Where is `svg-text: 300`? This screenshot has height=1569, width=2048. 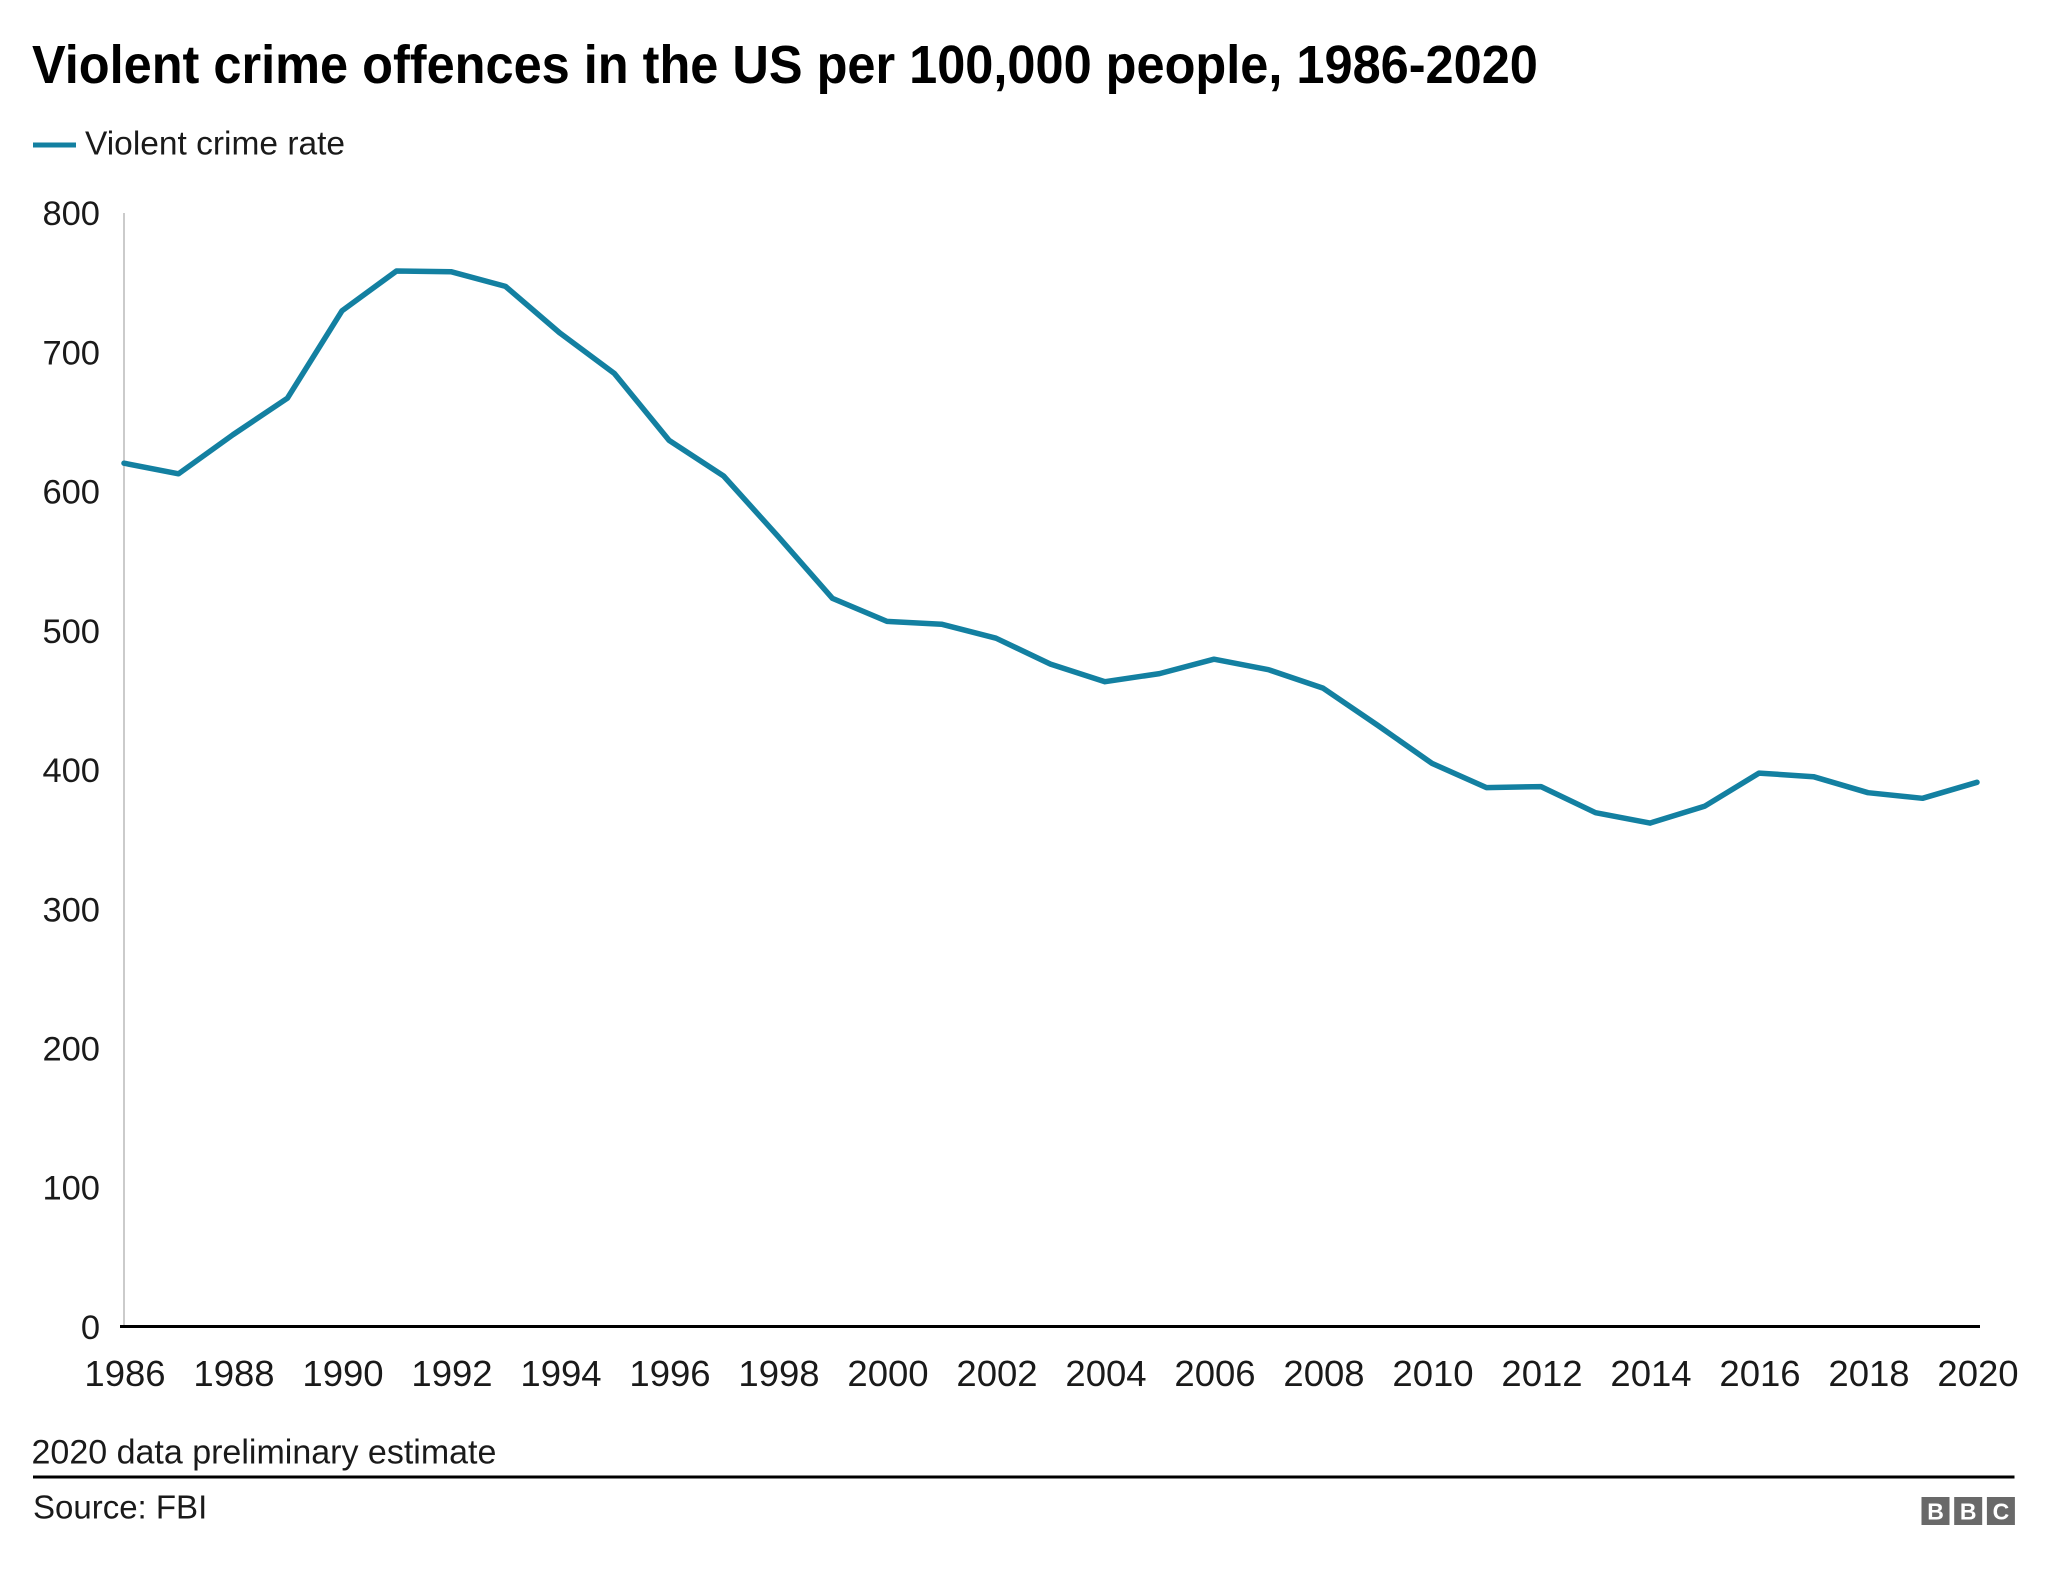 svg-text: 300 is located at coordinates (71, 910).